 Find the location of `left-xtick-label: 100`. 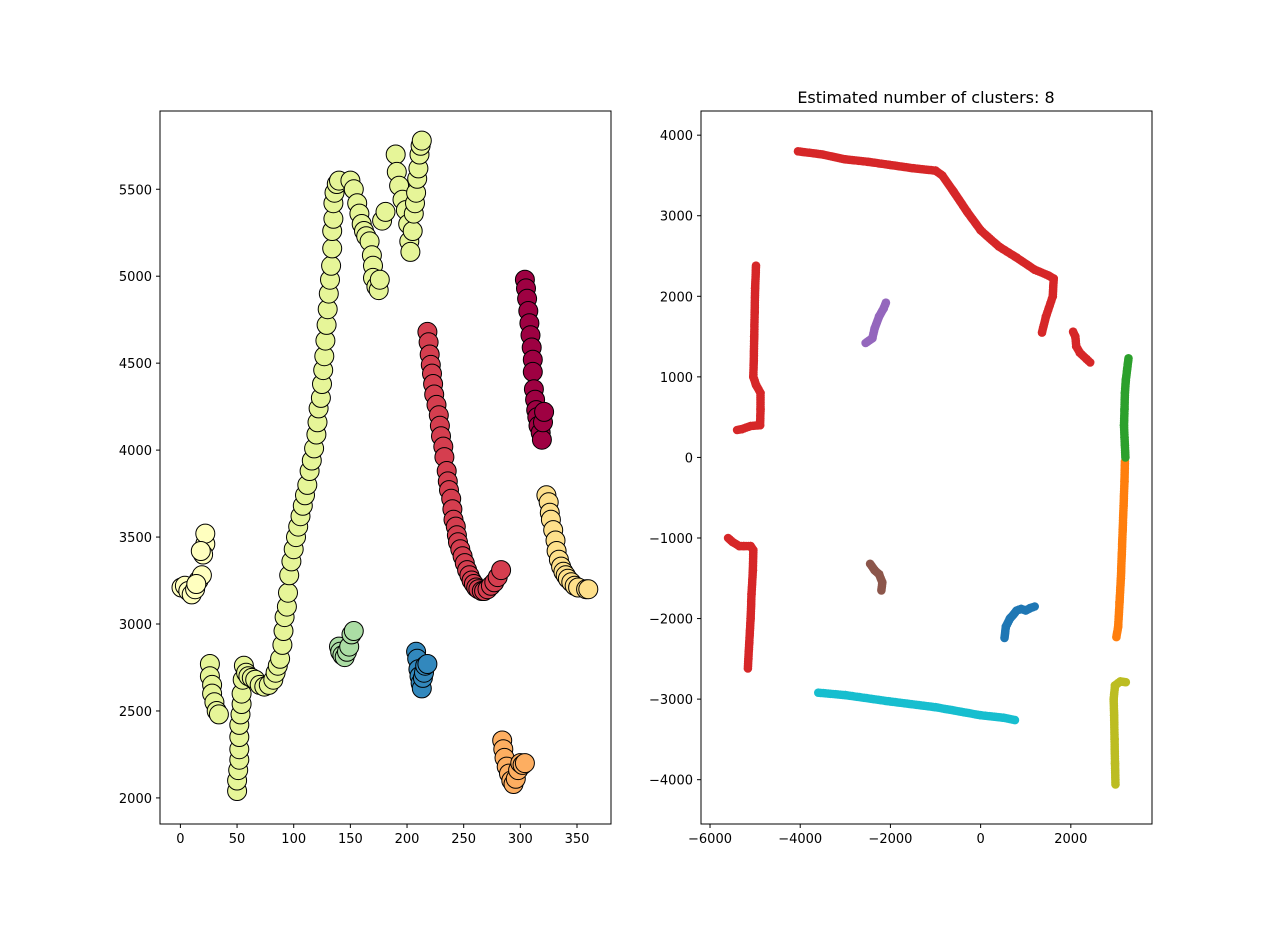

left-xtick-label: 100 is located at coordinates (293, 839).